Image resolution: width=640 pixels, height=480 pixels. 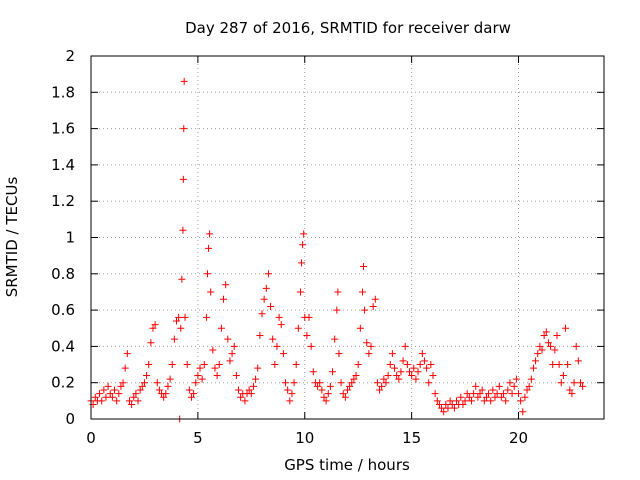 I want to click on x-tick-label: 20, so click(x=518, y=438).